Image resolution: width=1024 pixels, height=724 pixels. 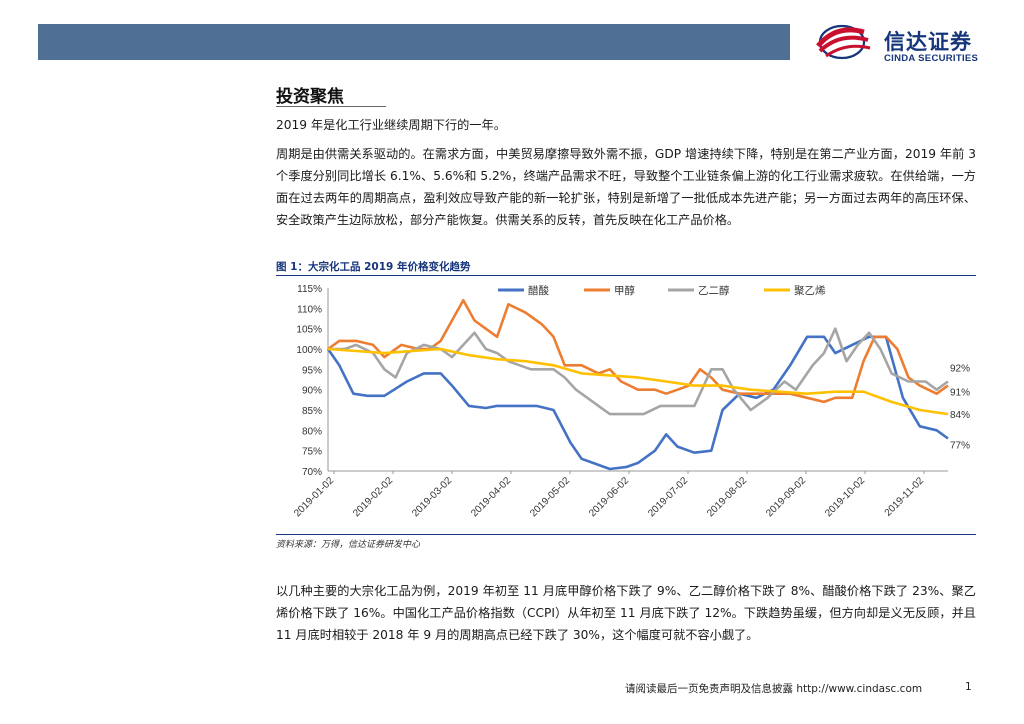 What do you see at coordinates (312, 472) in the screenshot?
I see `y-tick-label: 70%` at bounding box center [312, 472].